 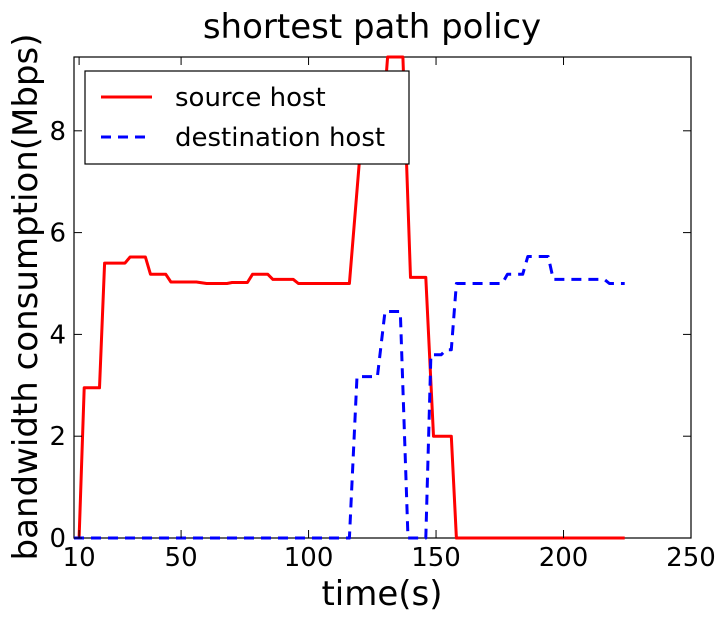 I want to click on legend: source host destination host, so click(x=247, y=117).